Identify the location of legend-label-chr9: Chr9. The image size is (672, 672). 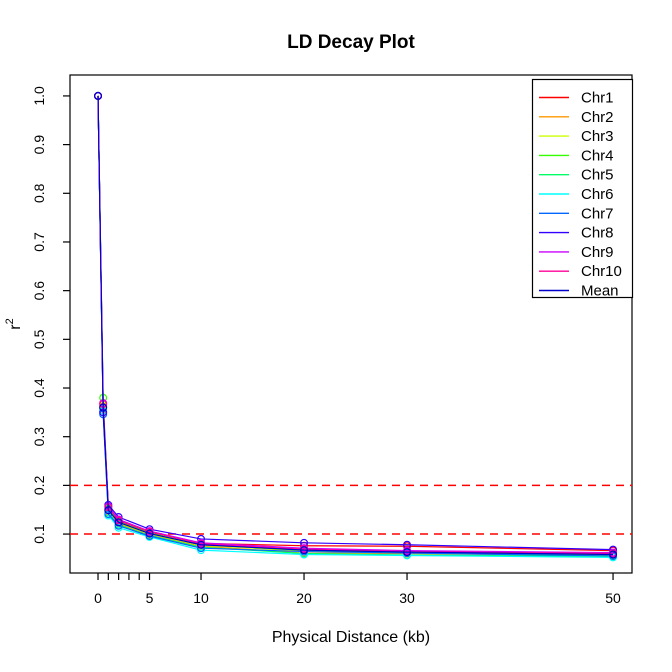
(597, 252).